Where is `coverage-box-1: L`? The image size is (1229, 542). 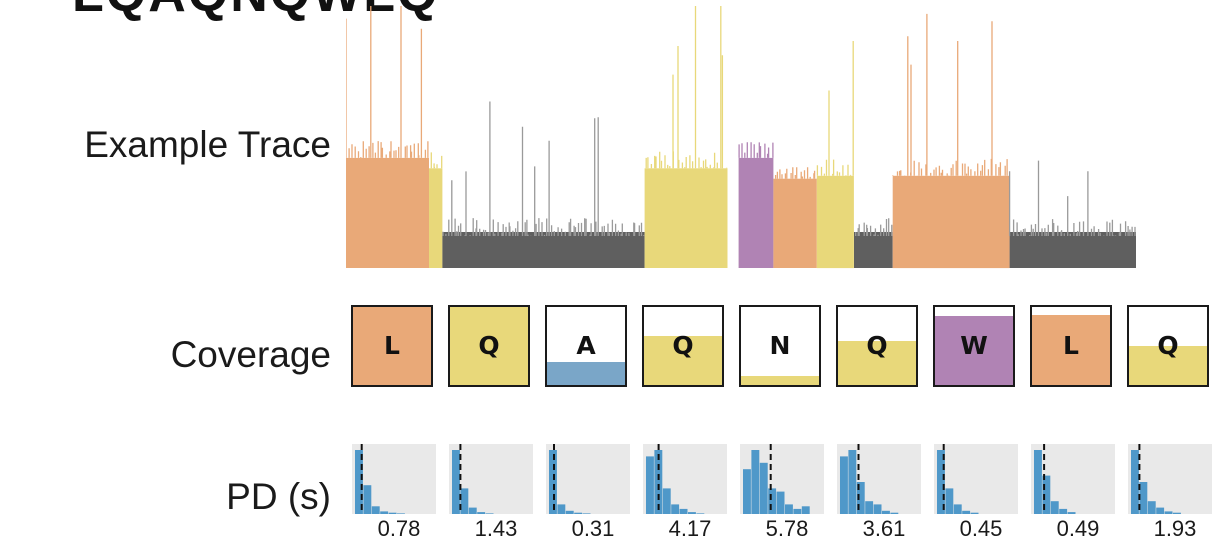 coverage-box-1: L is located at coordinates (392, 346).